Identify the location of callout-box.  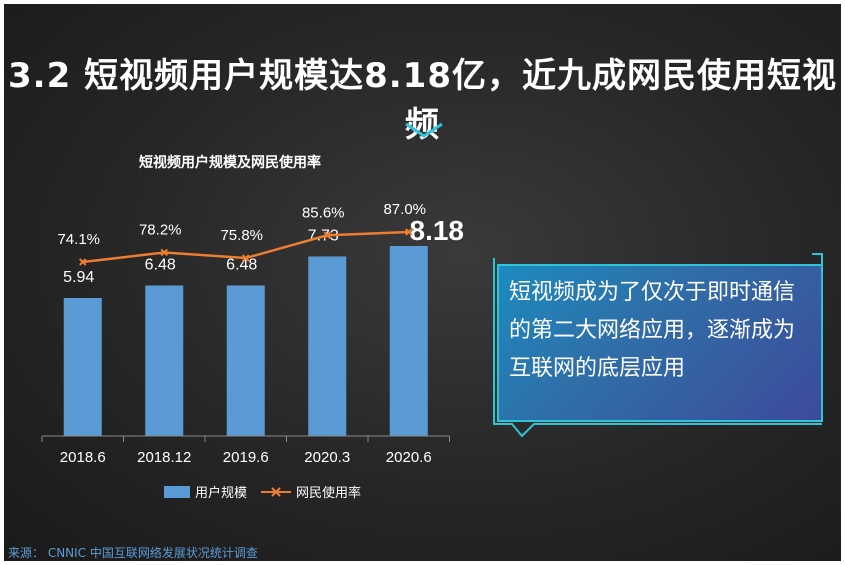
(660, 343).